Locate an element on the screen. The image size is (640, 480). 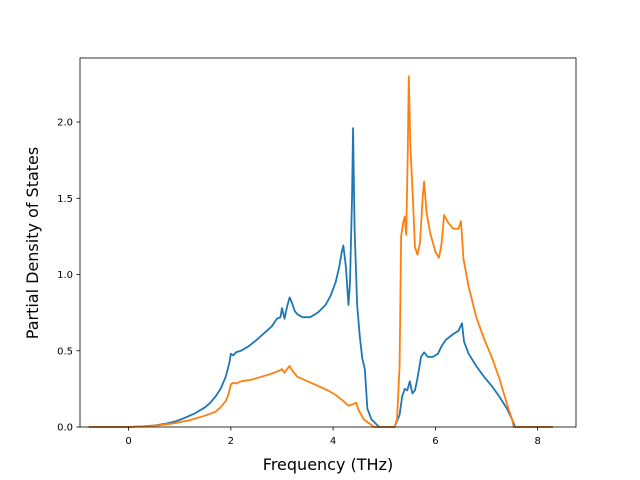
y-tick-label: 1.0 is located at coordinates (65, 275).